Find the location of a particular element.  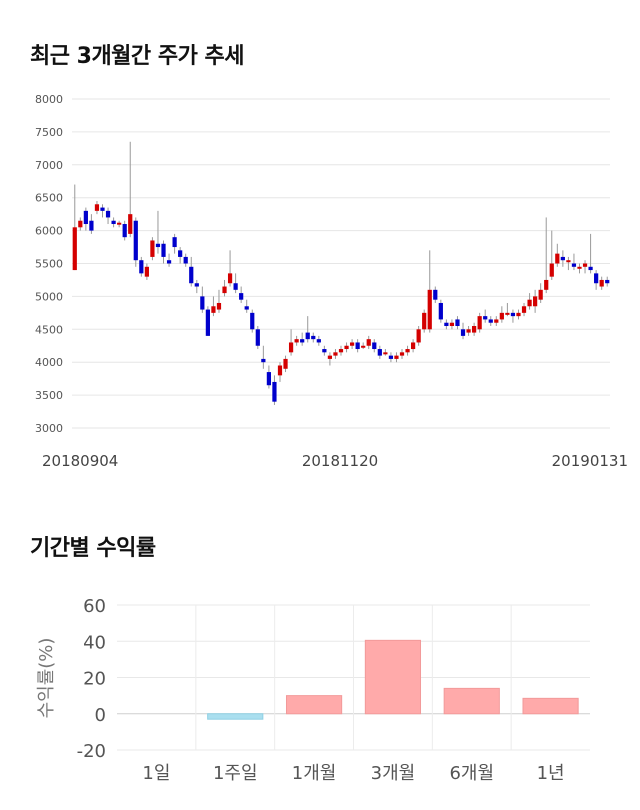

y-tick-label: 20 is located at coordinates (94, 679).